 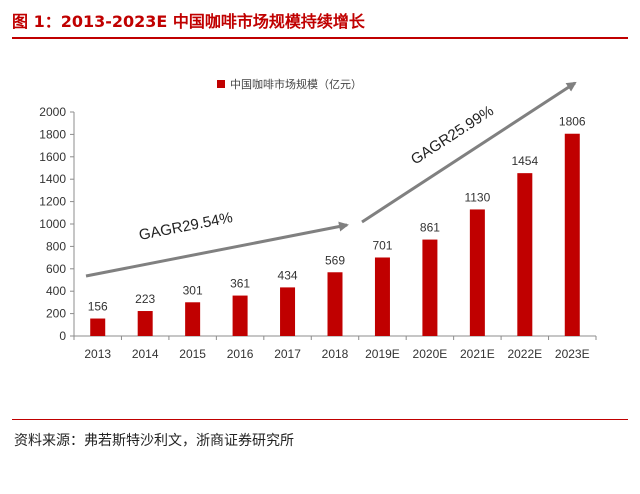 I want to click on bar-2020E, so click(x=430, y=287).